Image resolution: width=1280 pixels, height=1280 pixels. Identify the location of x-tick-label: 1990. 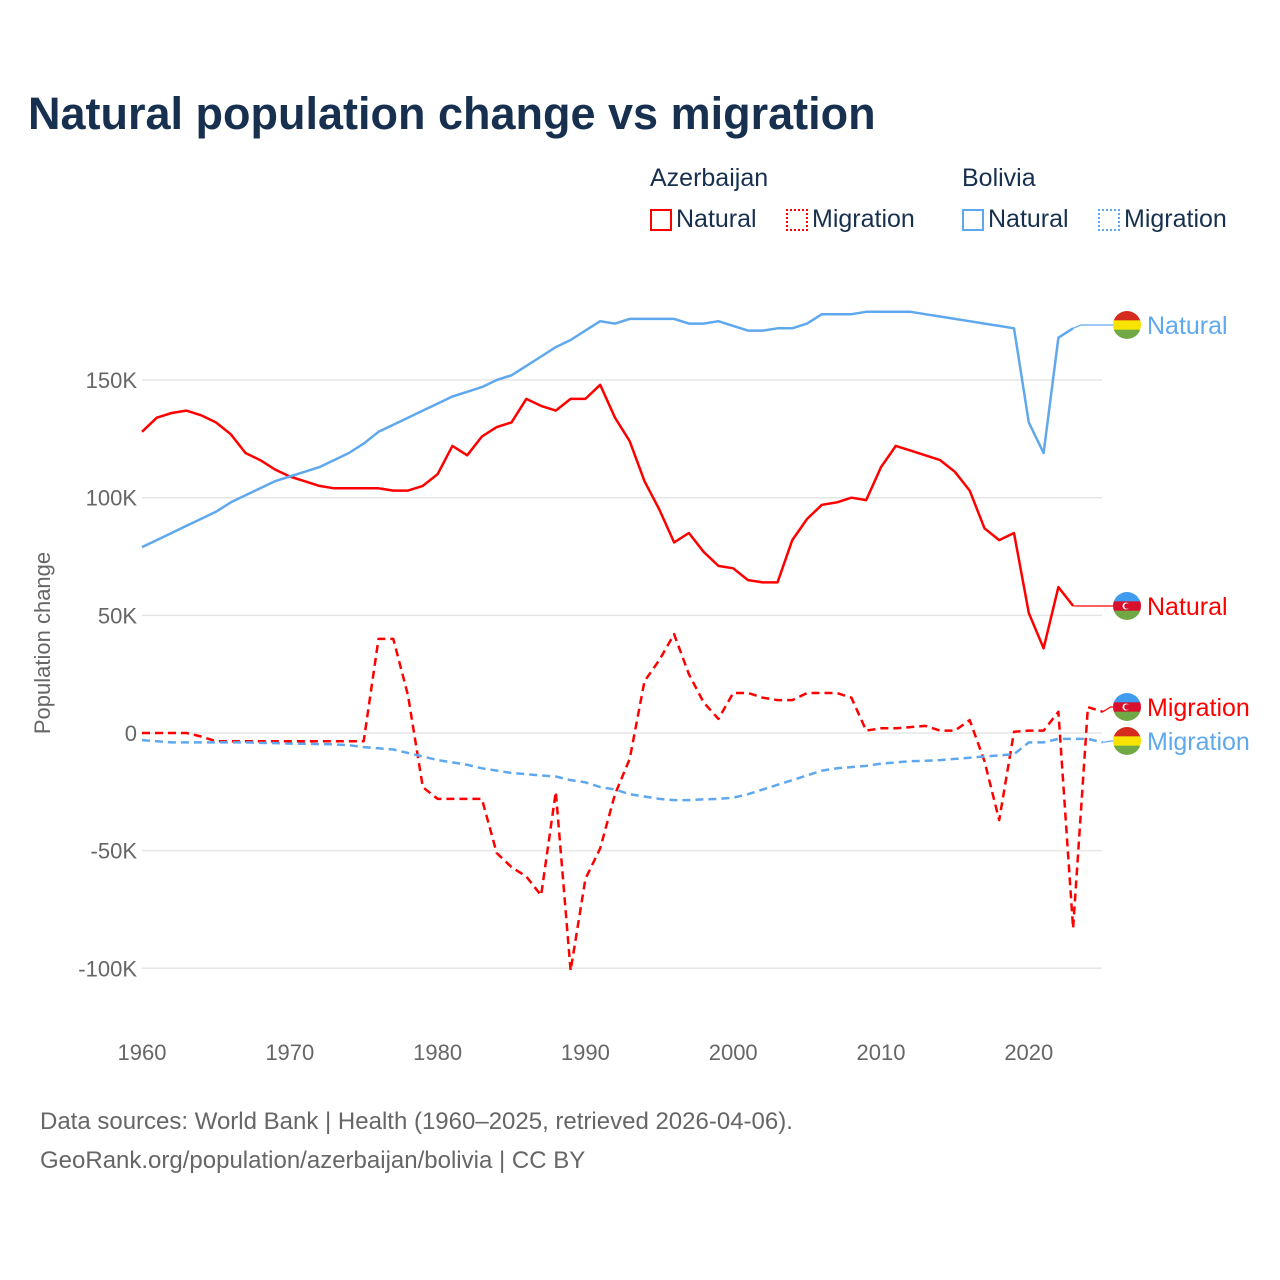
(585, 1052).